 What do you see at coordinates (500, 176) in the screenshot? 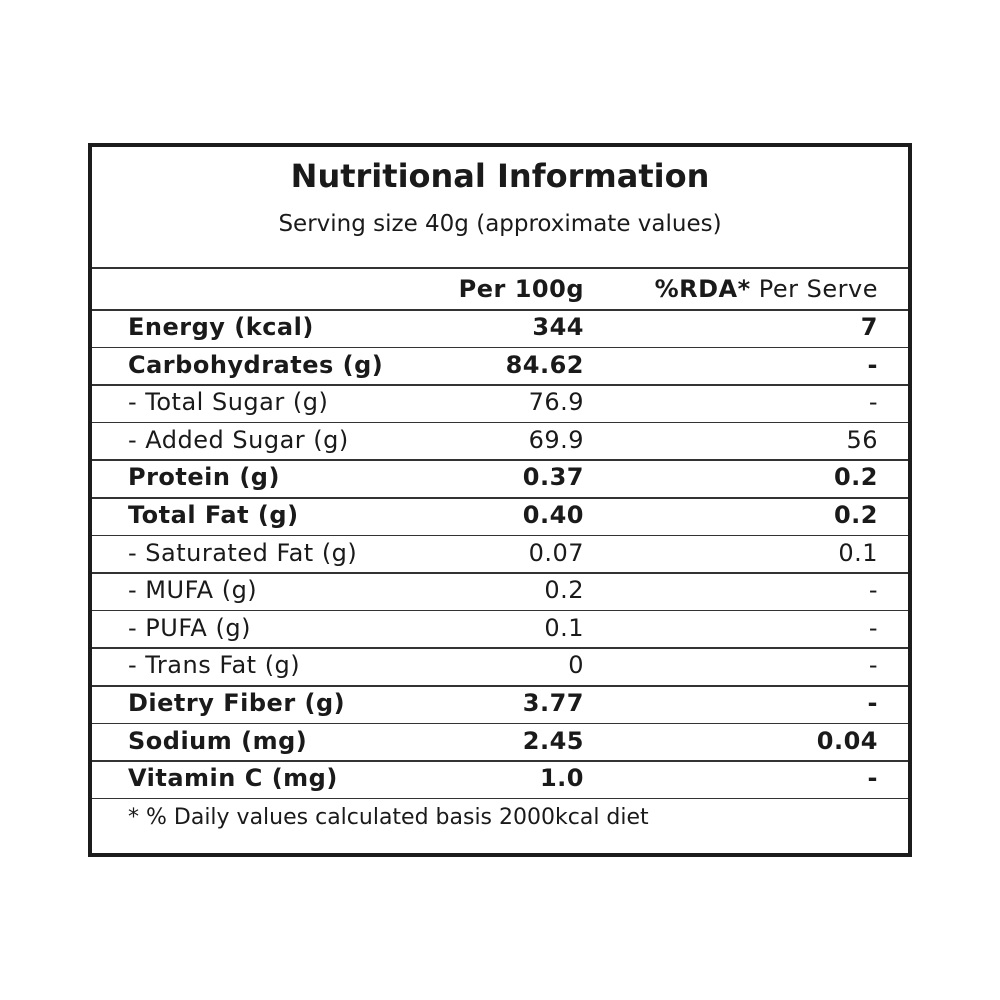
I see `title: Nutritional Information` at bounding box center [500, 176].